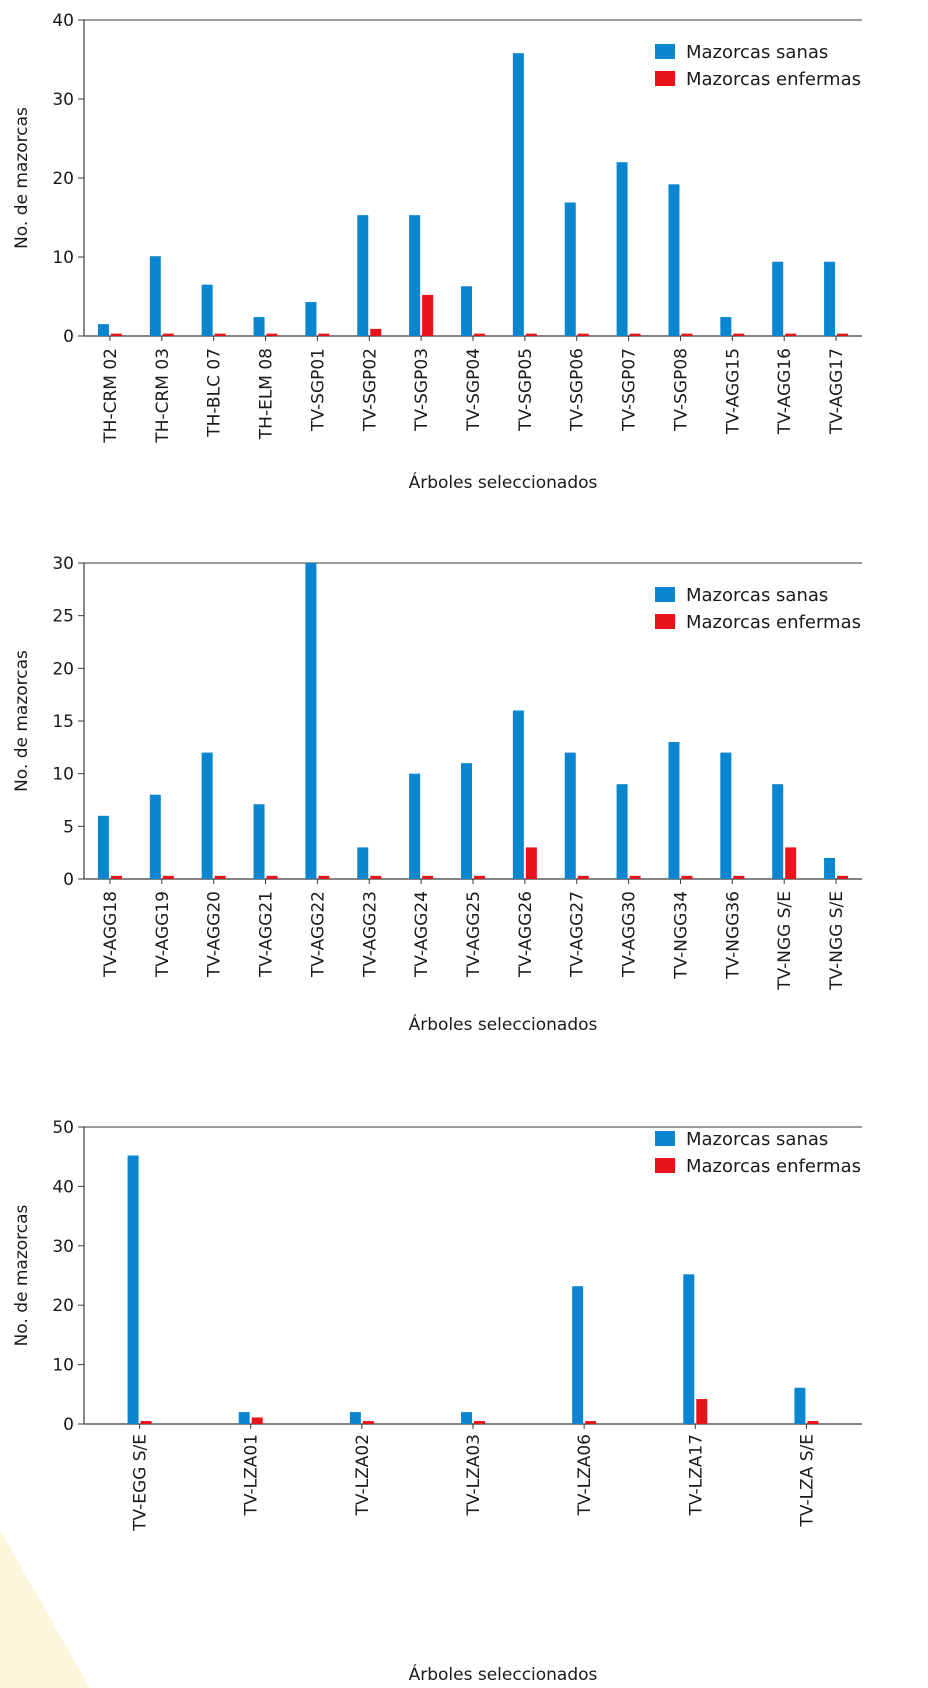 The width and height of the screenshot is (928, 1688). What do you see at coordinates (111, 396) in the screenshot?
I see `category-label: TH-CRM 02` at bounding box center [111, 396].